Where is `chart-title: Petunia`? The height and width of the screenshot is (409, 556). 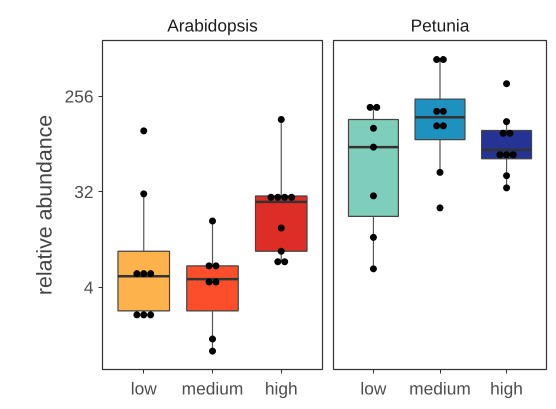 chart-title: Petunia is located at coordinates (440, 26).